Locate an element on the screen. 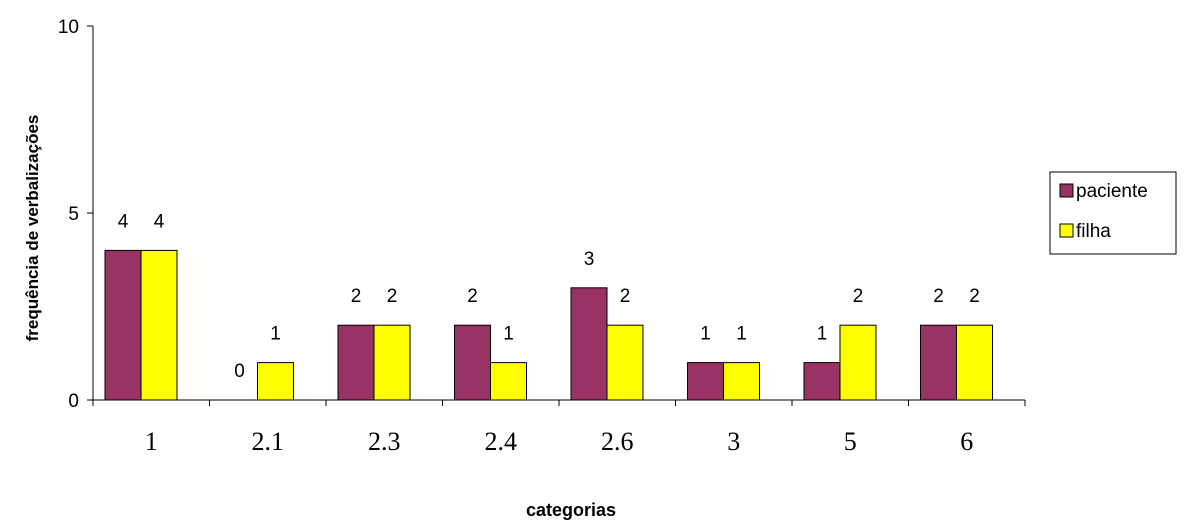 The image size is (1184, 528). legend: paciente filha is located at coordinates (1113, 213).